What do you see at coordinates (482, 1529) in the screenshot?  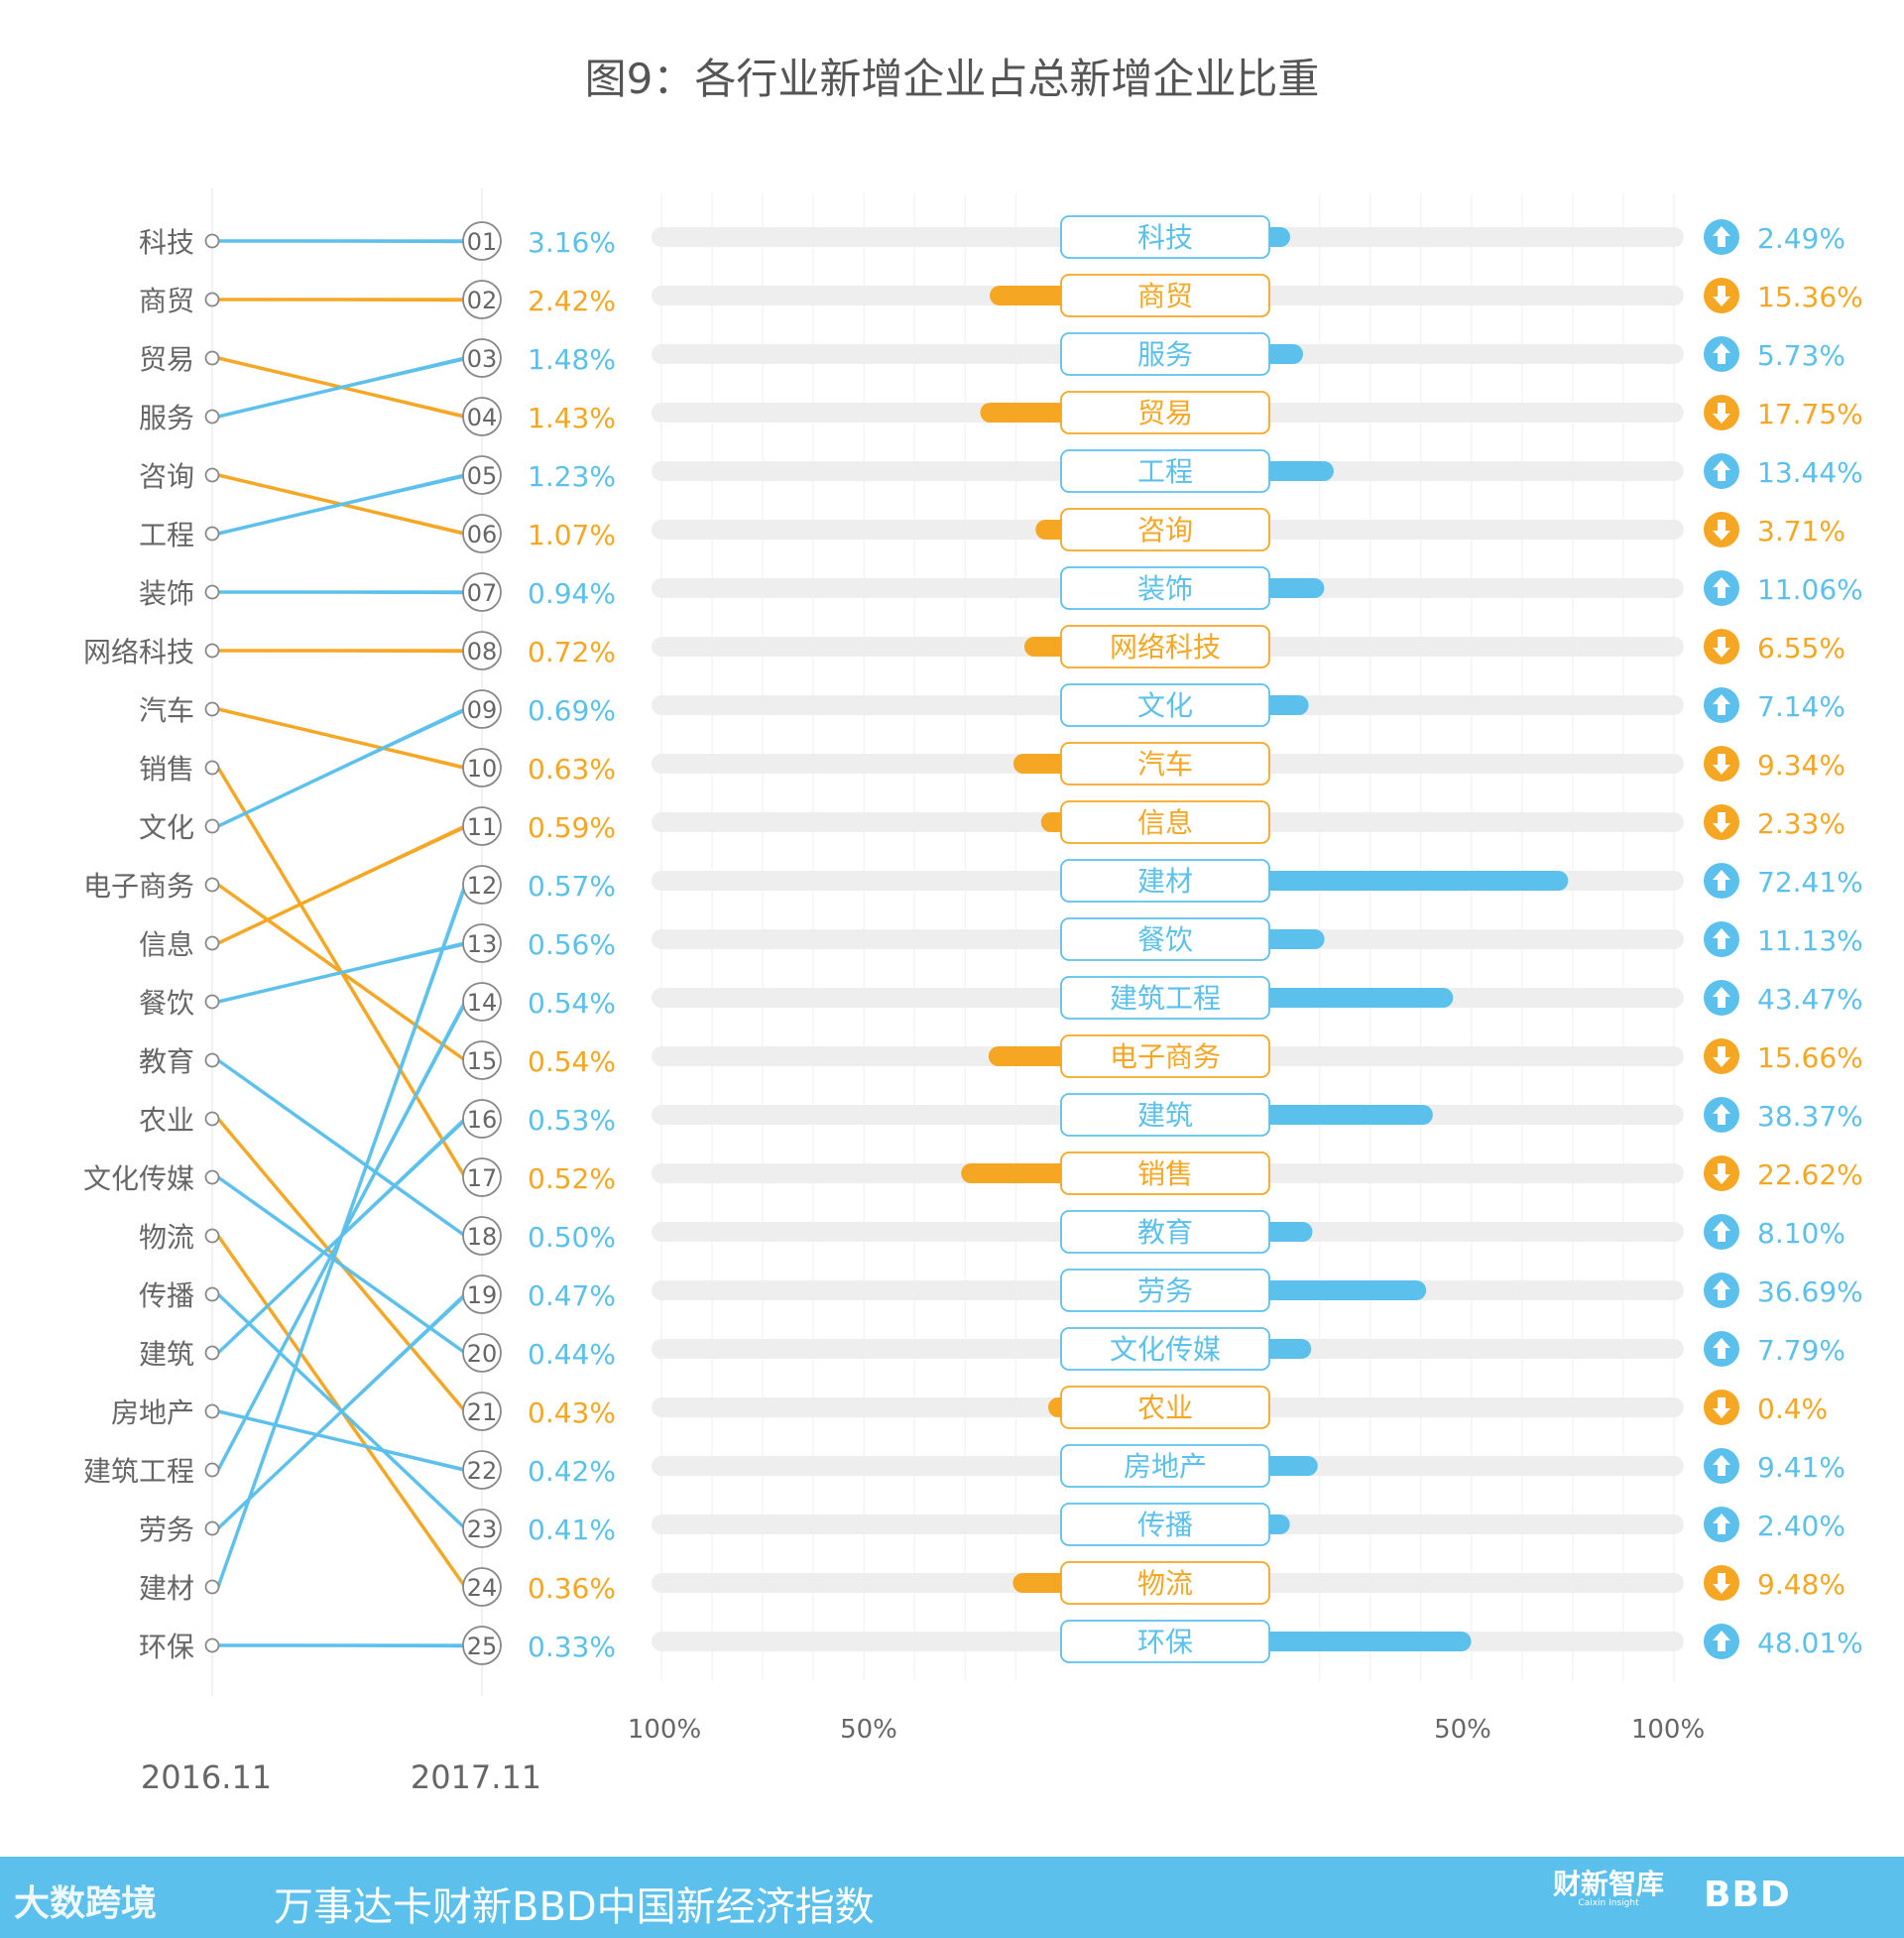 I see `rank-number: 23` at bounding box center [482, 1529].